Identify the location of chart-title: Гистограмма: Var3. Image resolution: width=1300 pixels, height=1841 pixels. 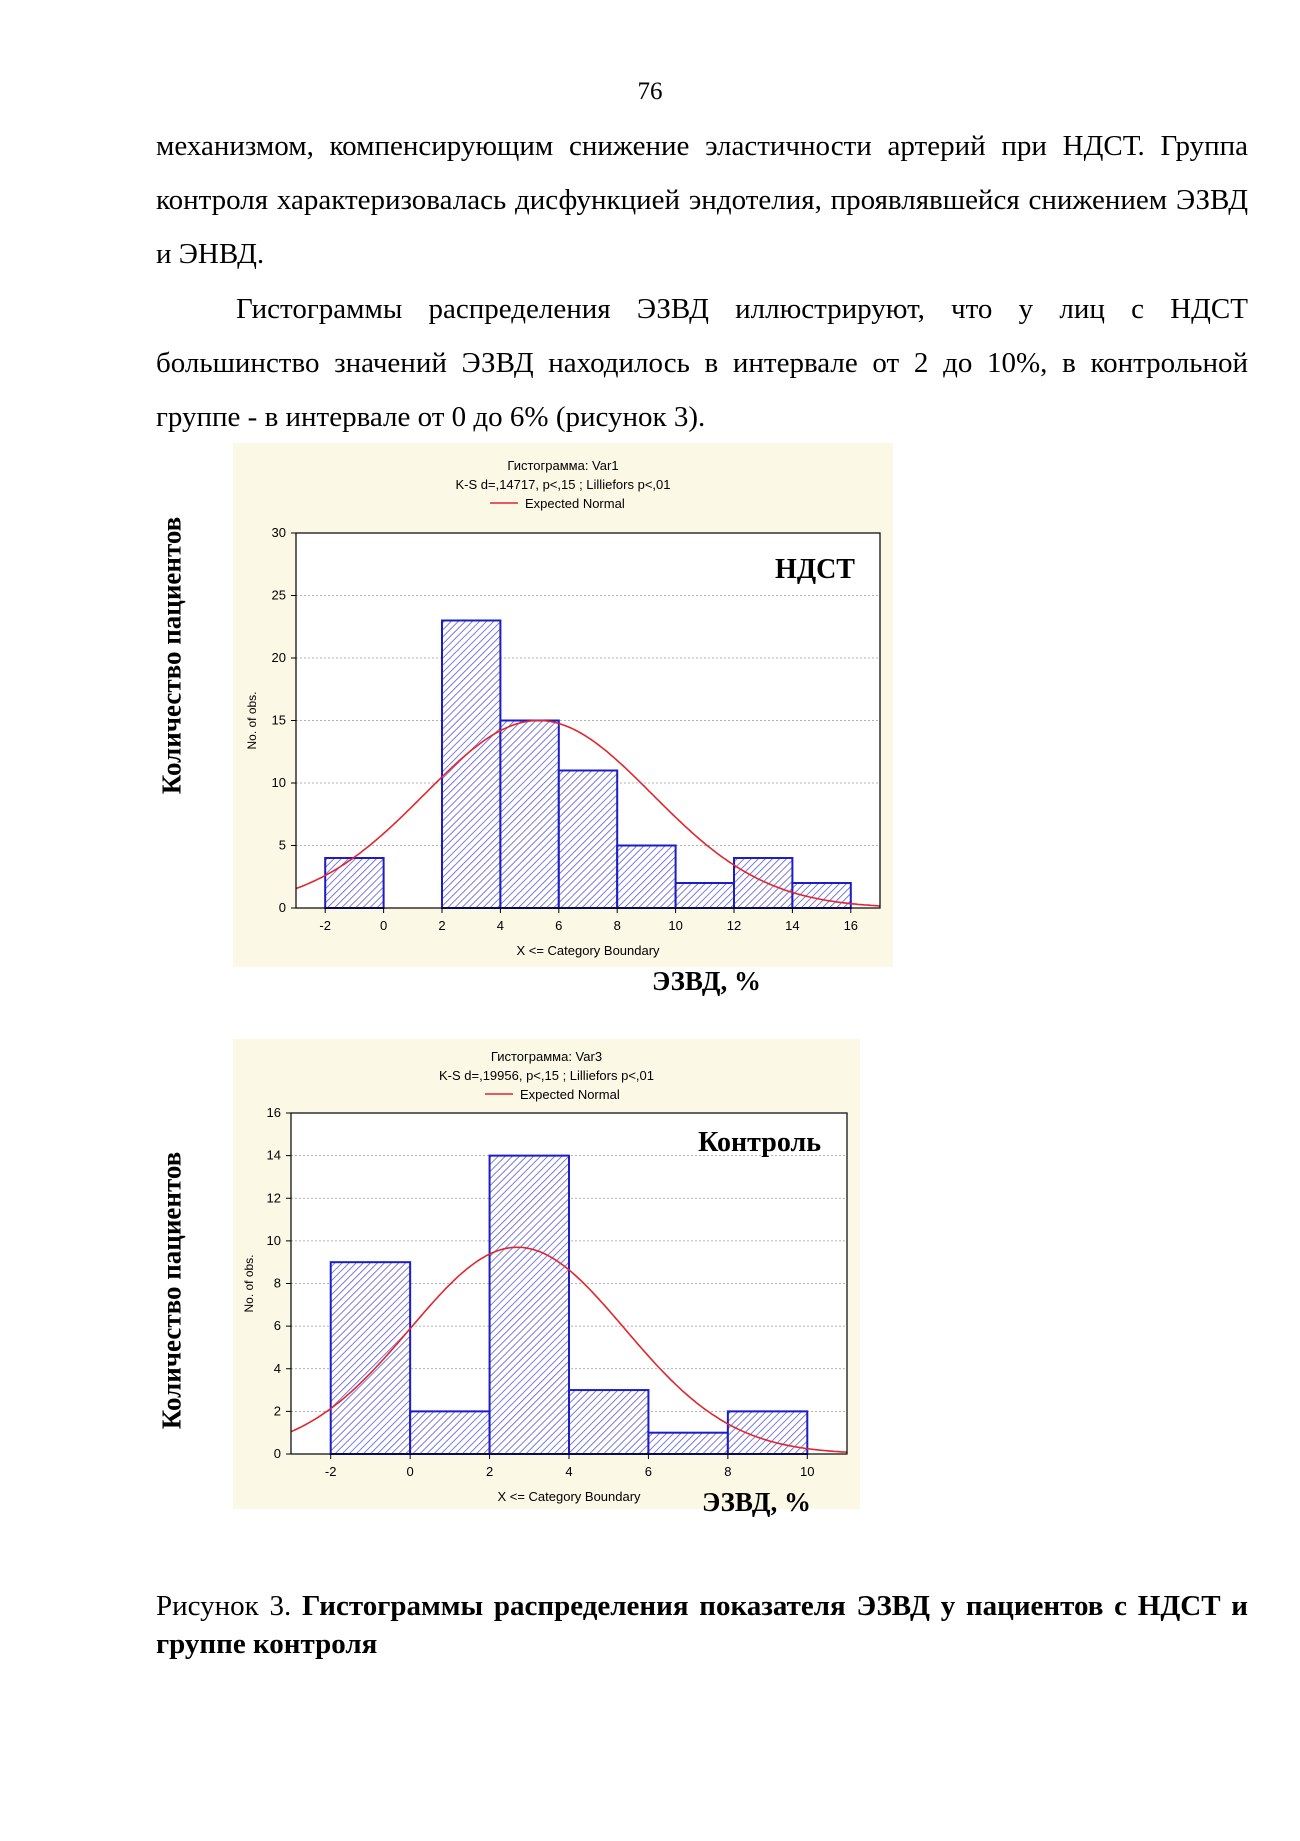
(546, 1056).